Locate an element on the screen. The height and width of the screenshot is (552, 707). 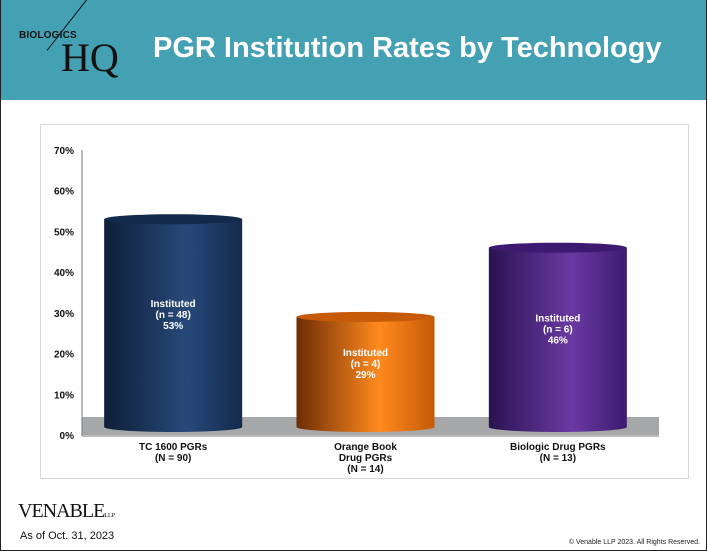
brand-suffix: LLP is located at coordinates (109, 516).